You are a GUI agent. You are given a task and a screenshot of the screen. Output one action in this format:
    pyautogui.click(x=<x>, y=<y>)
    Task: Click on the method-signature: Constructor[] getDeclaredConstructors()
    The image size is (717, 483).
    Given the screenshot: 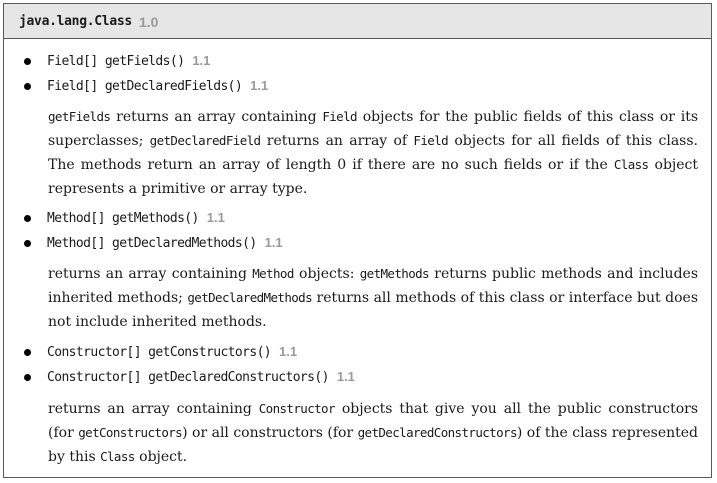 What is the action you would take?
    pyautogui.click(x=188, y=377)
    